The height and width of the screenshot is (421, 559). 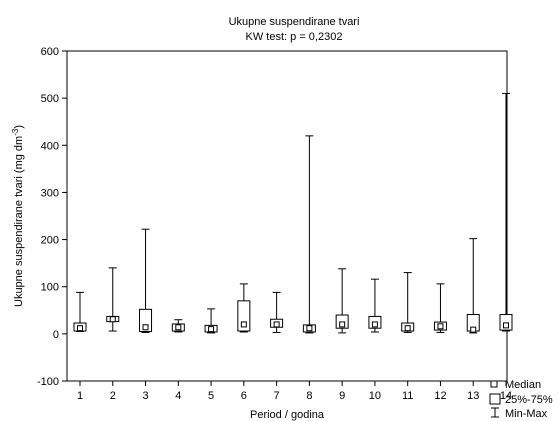 I want to click on y-tick-label: 500, so click(x=50, y=99).